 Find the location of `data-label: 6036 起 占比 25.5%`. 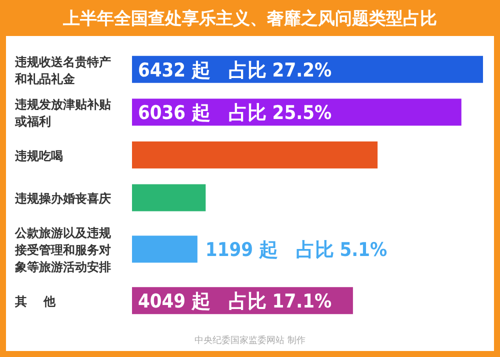

data-label: 6036 起 占比 25.5% is located at coordinates (235, 113).